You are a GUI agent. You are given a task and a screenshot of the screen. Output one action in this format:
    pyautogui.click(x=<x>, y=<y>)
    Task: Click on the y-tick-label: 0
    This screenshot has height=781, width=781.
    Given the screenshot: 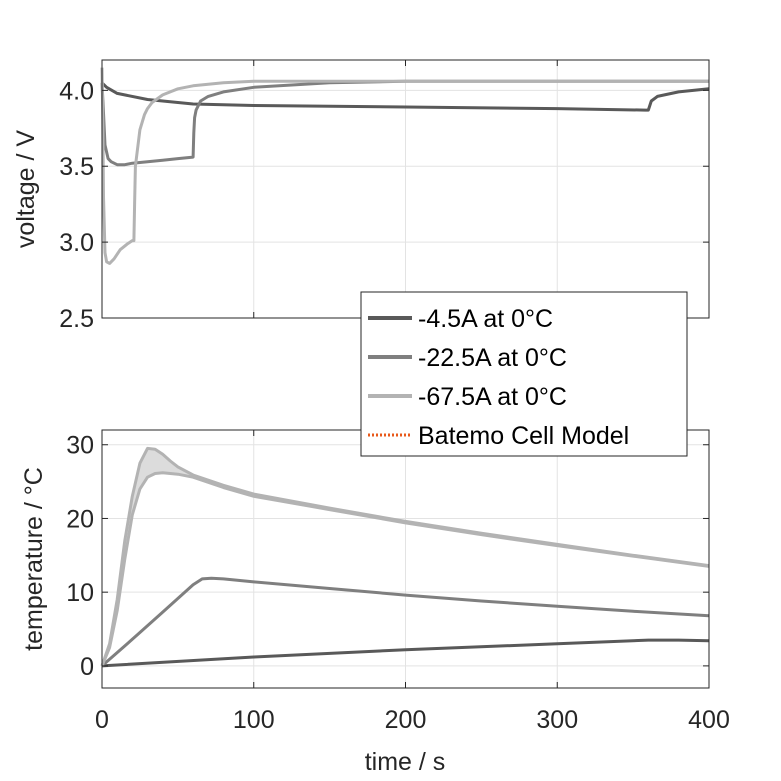 What is the action you would take?
    pyautogui.click(x=87, y=667)
    